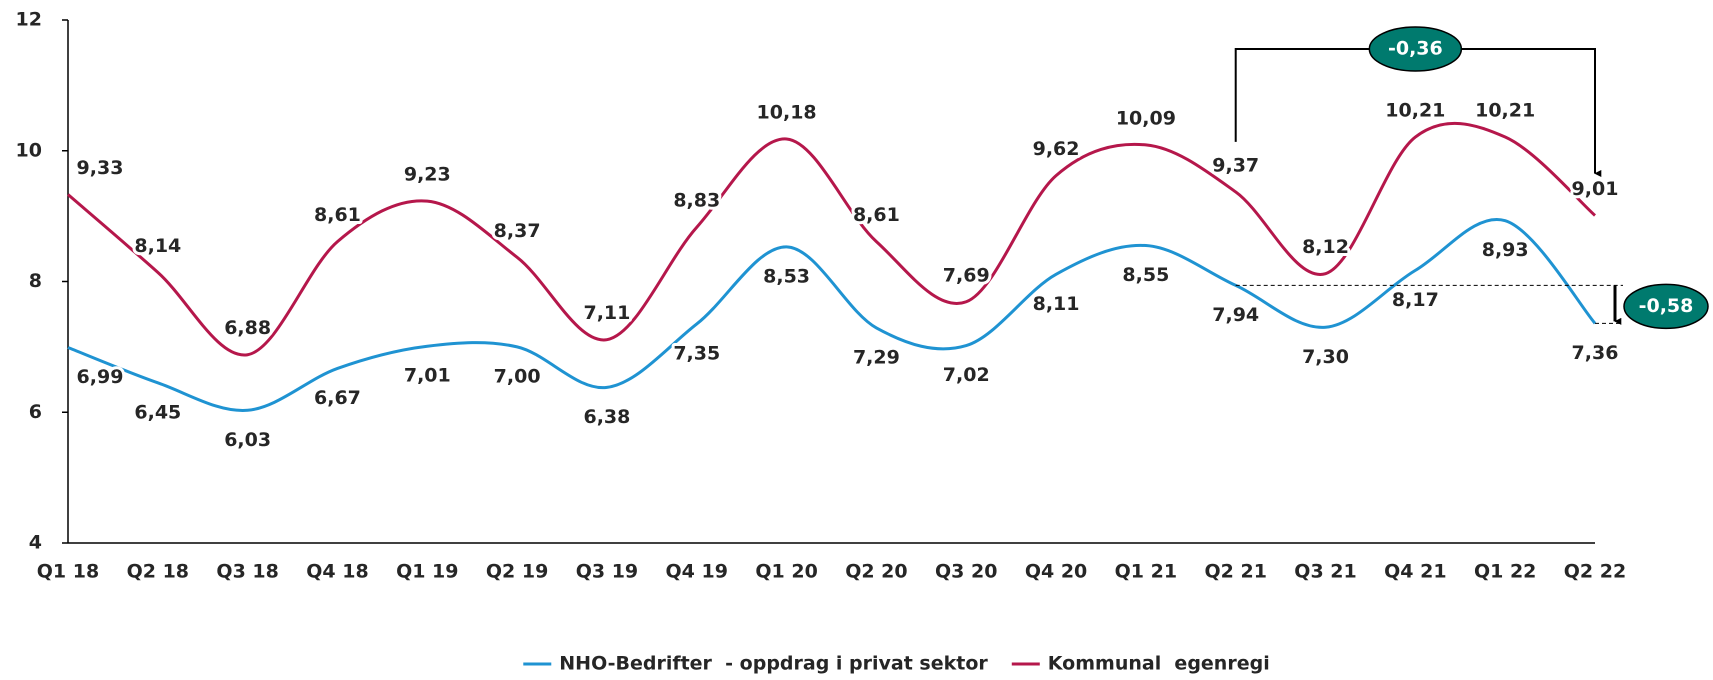 This screenshot has width=1713, height=680. Describe the element at coordinates (517, 572) in the screenshot. I see `x-tick-label: Q2 19` at that location.